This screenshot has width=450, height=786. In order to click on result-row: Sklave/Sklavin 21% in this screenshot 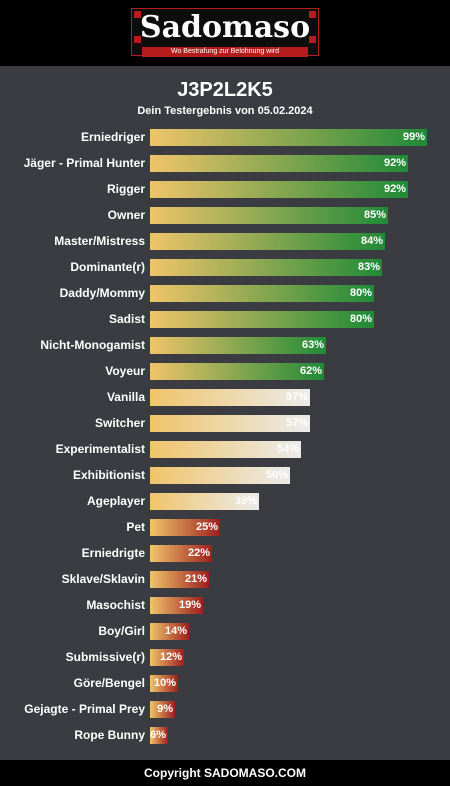, I will do `click(225, 583)`.